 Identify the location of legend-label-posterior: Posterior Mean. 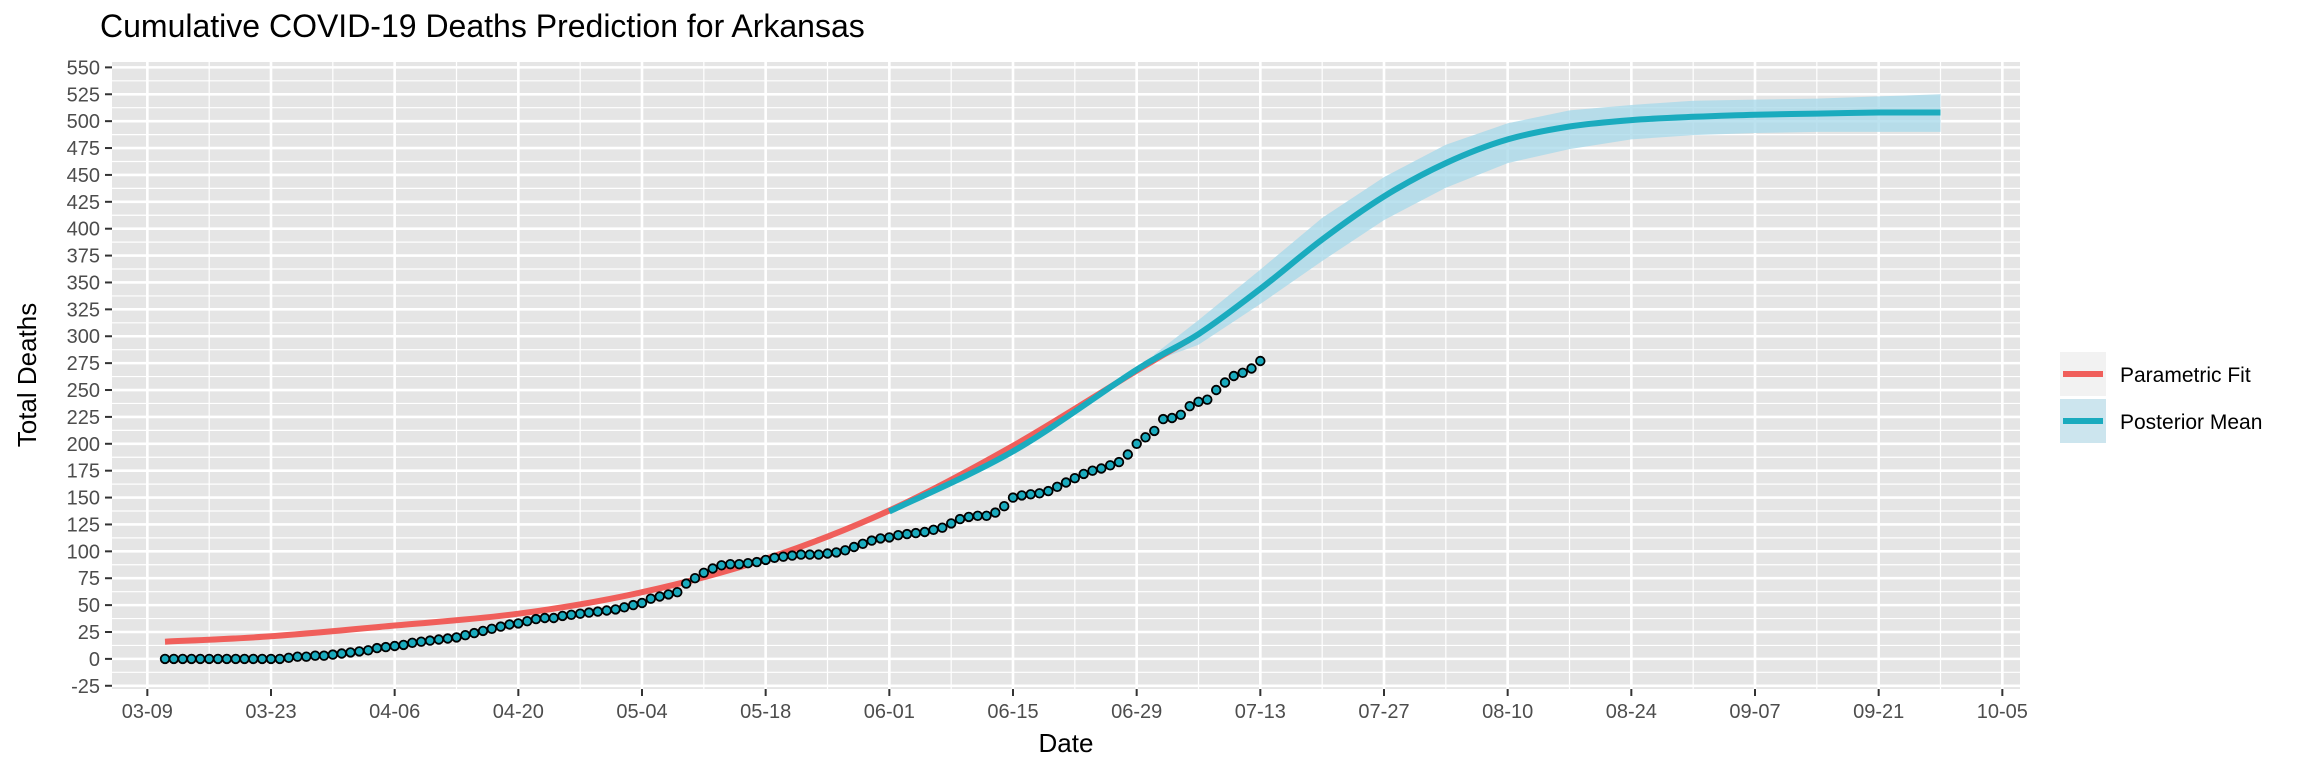
(2191, 422).